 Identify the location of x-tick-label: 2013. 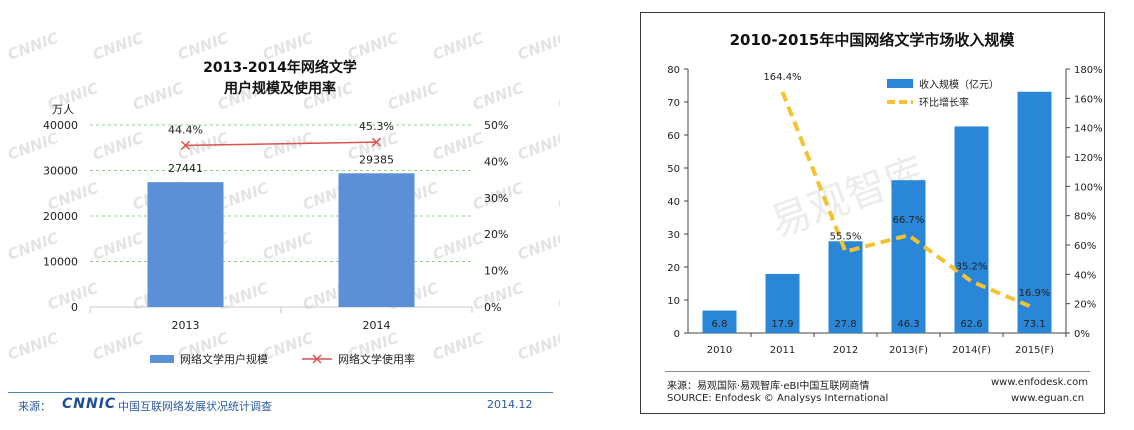
(186, 325).